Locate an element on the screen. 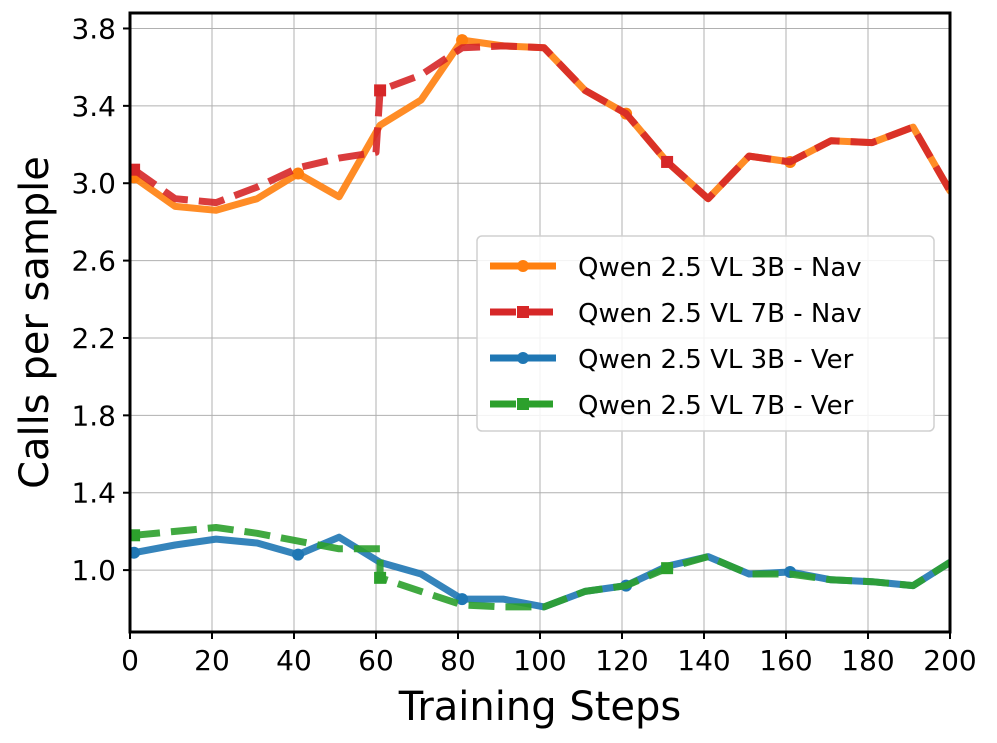 The image size is (997, 743). x-tick-label: 80 is located at coordinates (458, 660).